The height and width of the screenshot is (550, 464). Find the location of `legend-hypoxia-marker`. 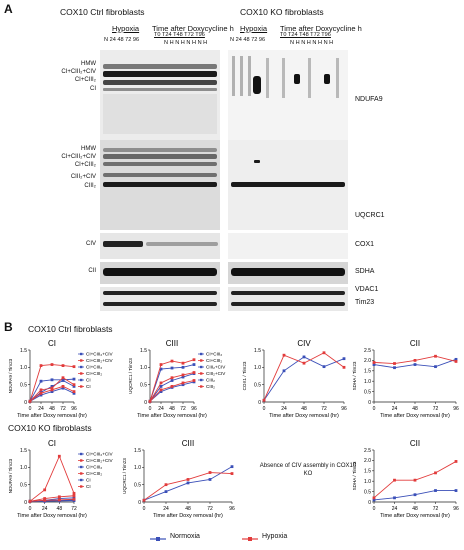

legend-hypoxia-marker is located at coordinates (250, 539).